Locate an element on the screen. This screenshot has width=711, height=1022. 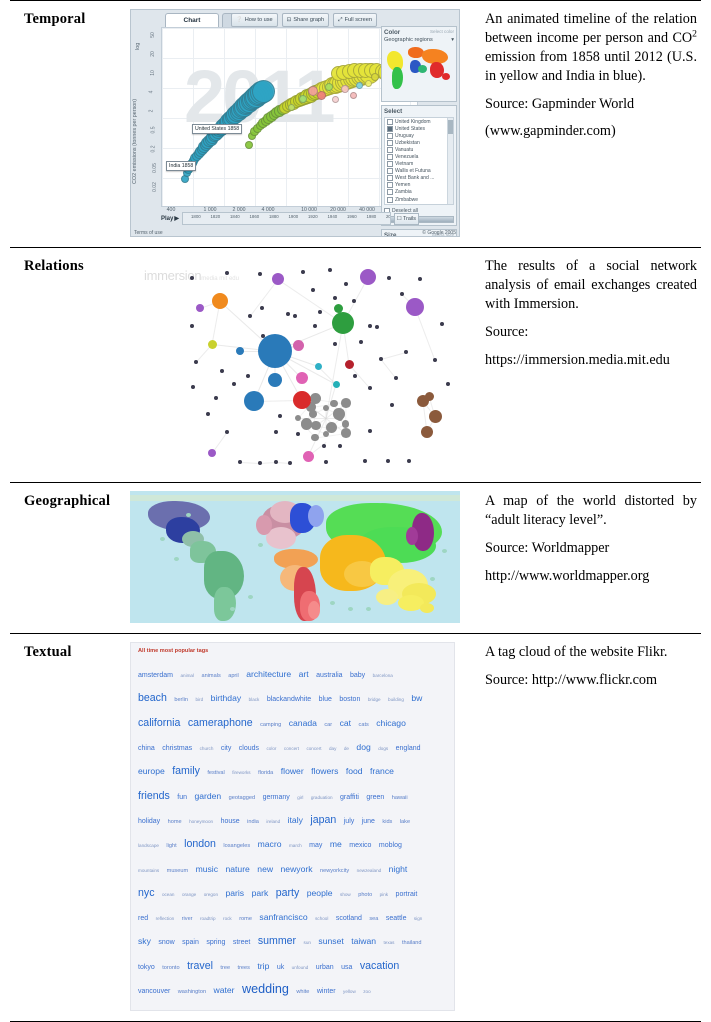
tag-link: england is located at coordinates (408, 748).